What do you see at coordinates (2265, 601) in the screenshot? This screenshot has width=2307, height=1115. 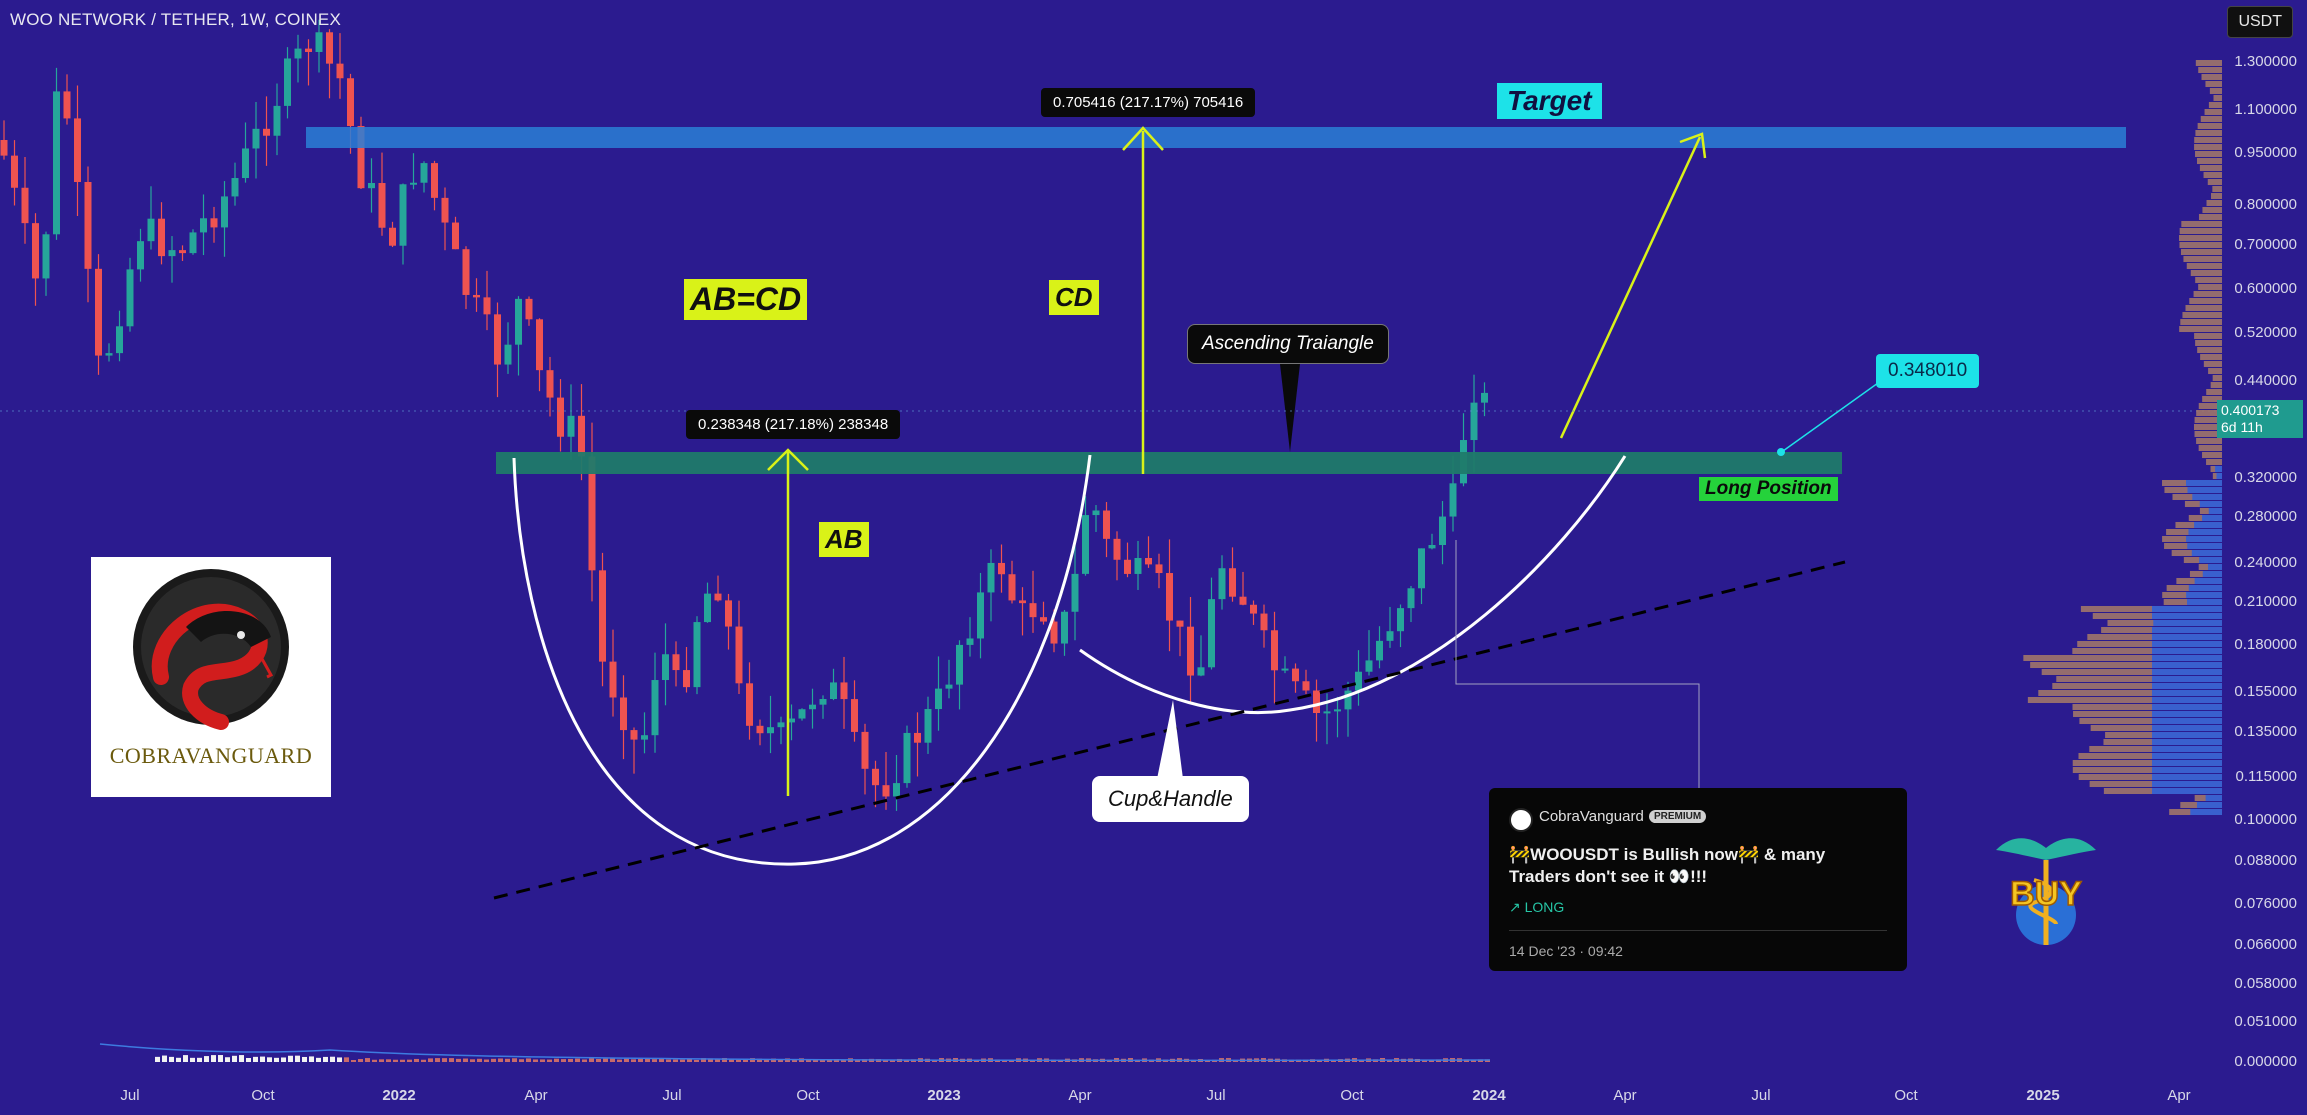 I see `price-tick: 0.210000` at bounding box center [2265, 601].